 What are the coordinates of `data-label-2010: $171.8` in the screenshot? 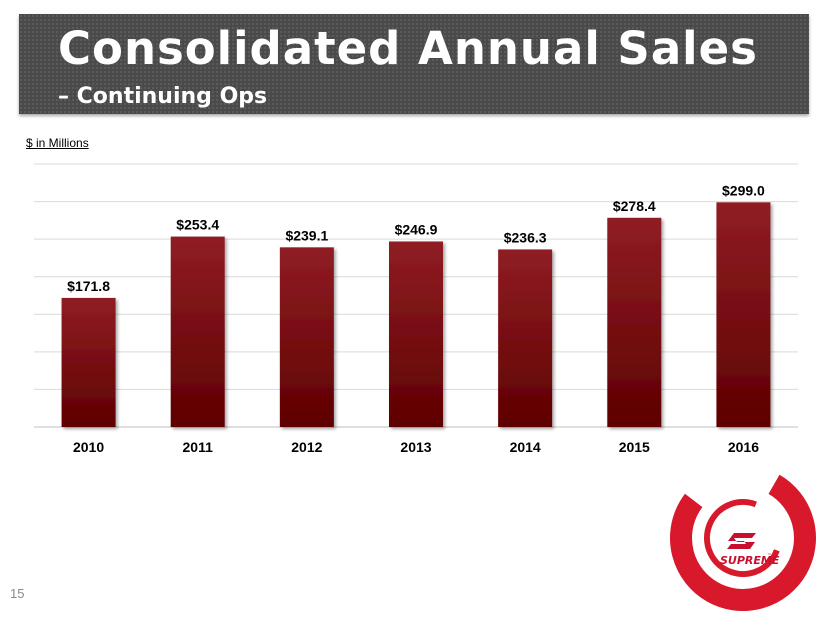 It's located at (88, 286).